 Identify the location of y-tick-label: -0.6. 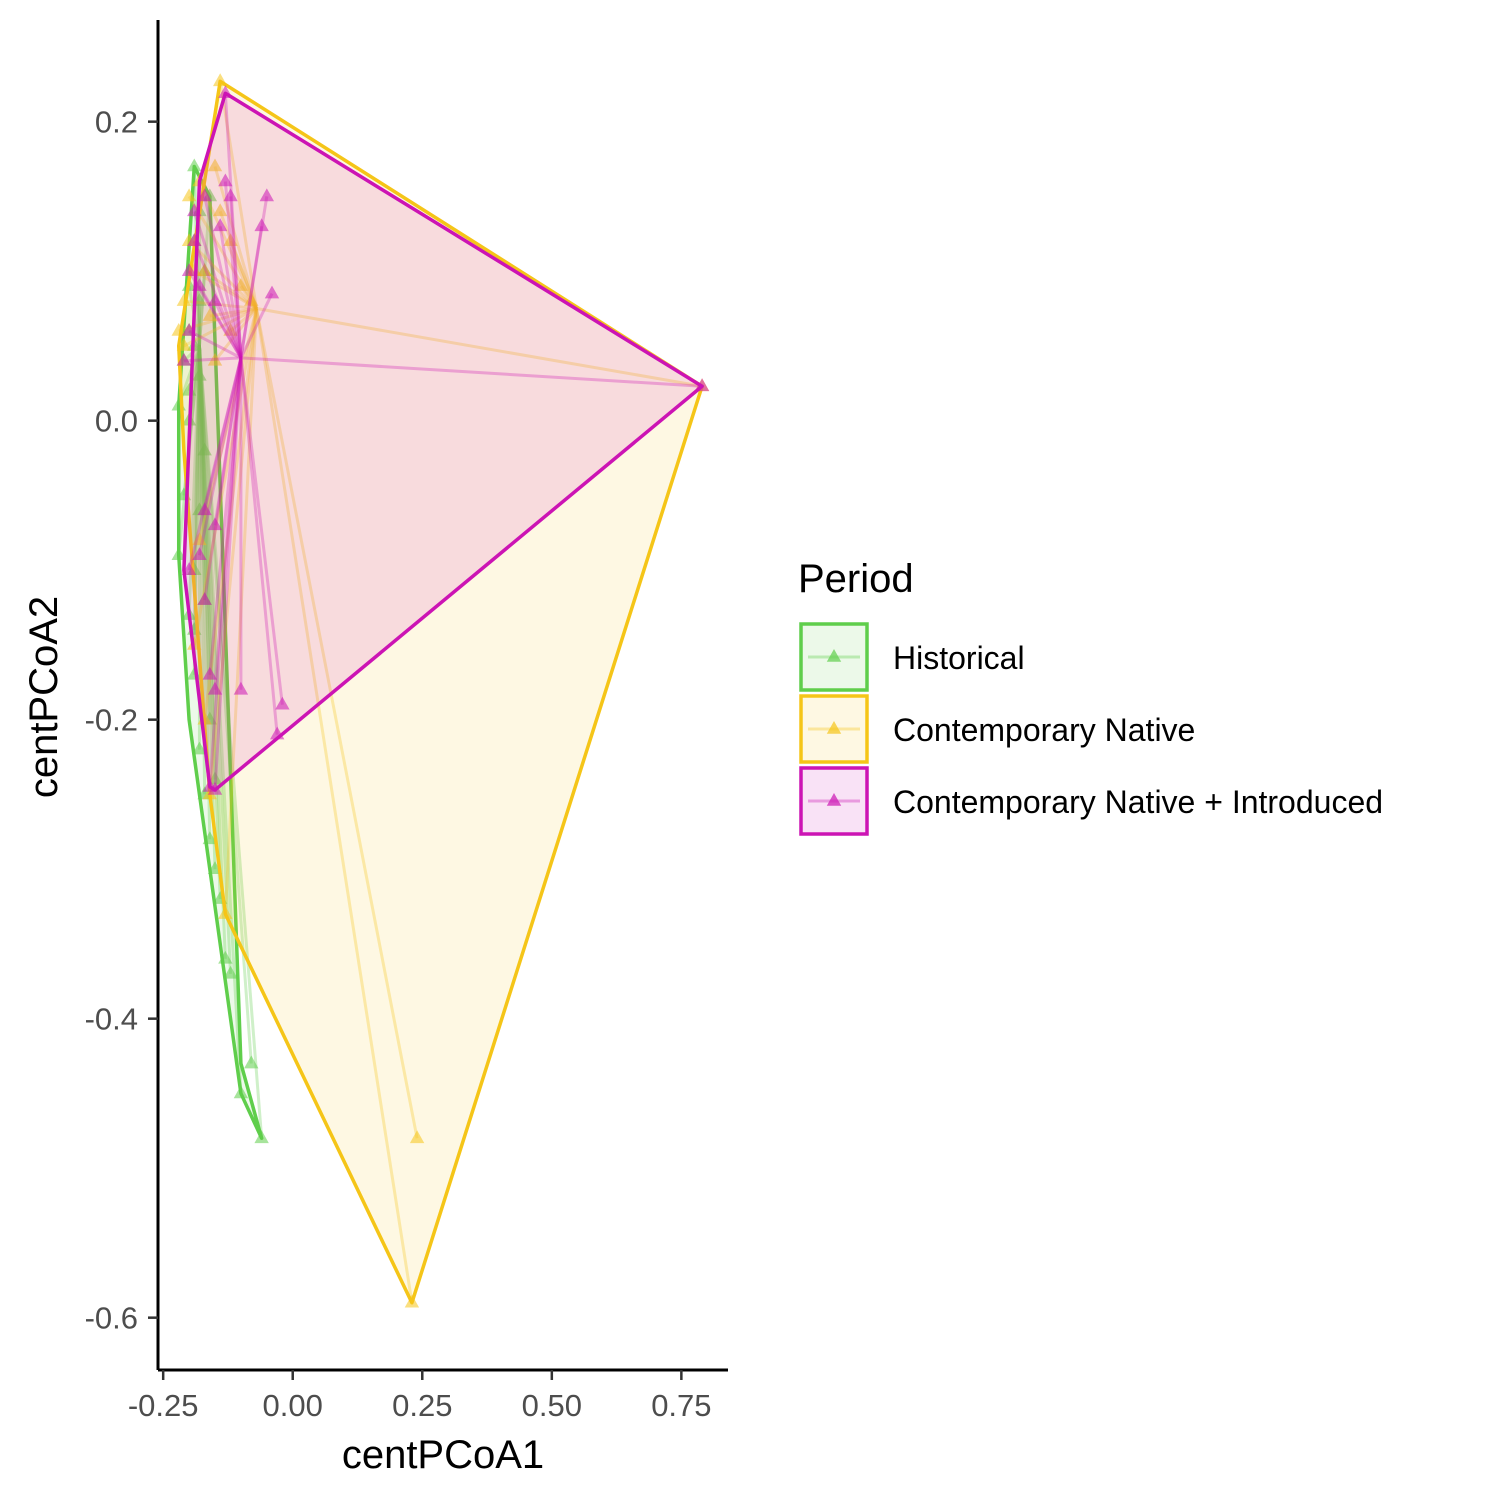
(111, 1318).